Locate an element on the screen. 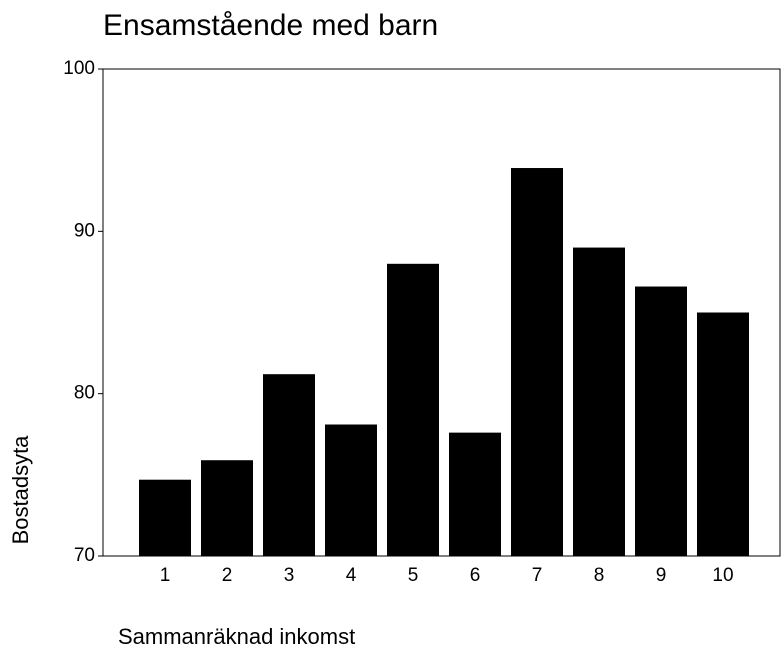 The image size is (784, 655). x-tick-label: 1 is located at coordinates (165, 575).